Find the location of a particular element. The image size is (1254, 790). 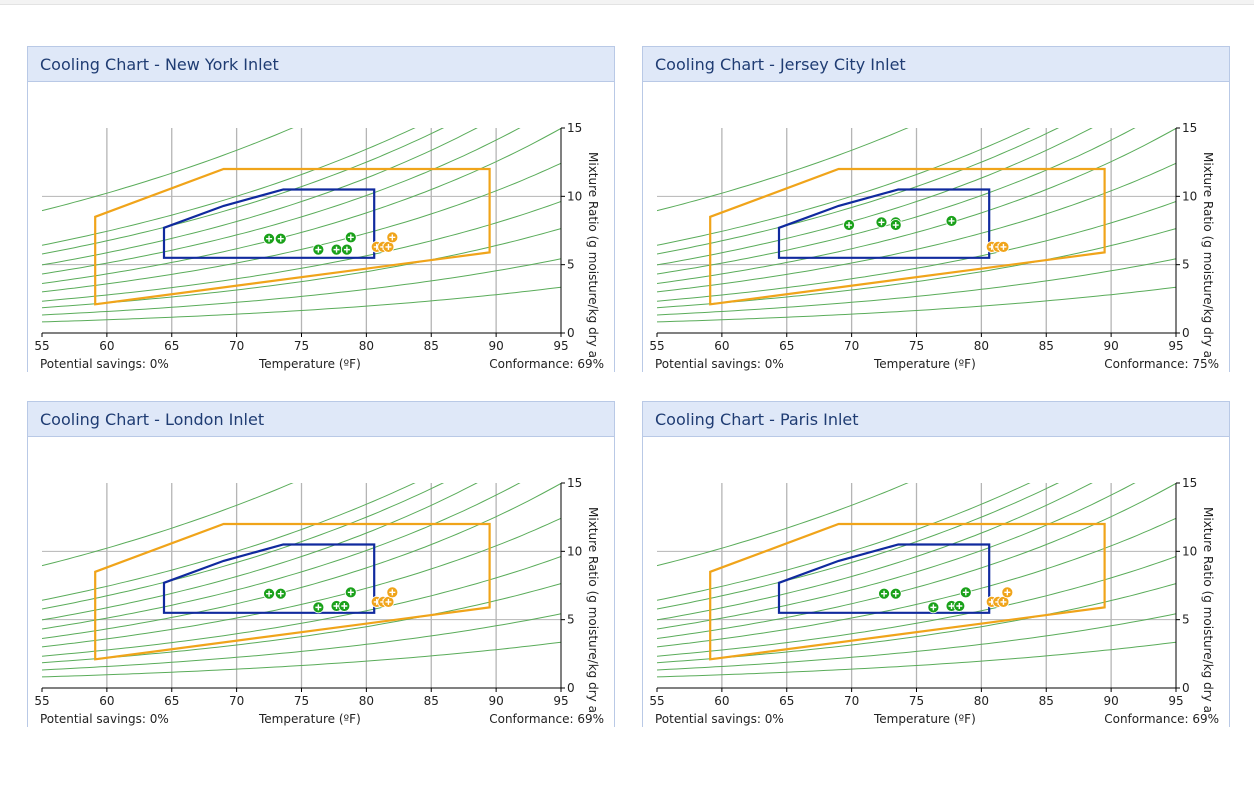

y-axis-label: Mixture Ratio (g moisture/kg dry air) is located at coordinates (593, 254).